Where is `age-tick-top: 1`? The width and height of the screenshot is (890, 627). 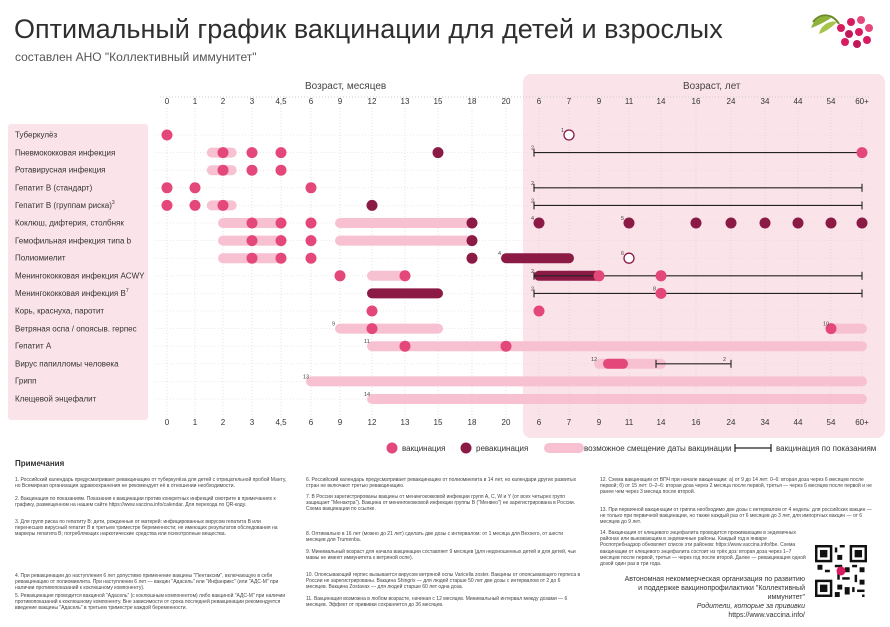
age-tick-top: 1 is located at coordinates (195, 101).